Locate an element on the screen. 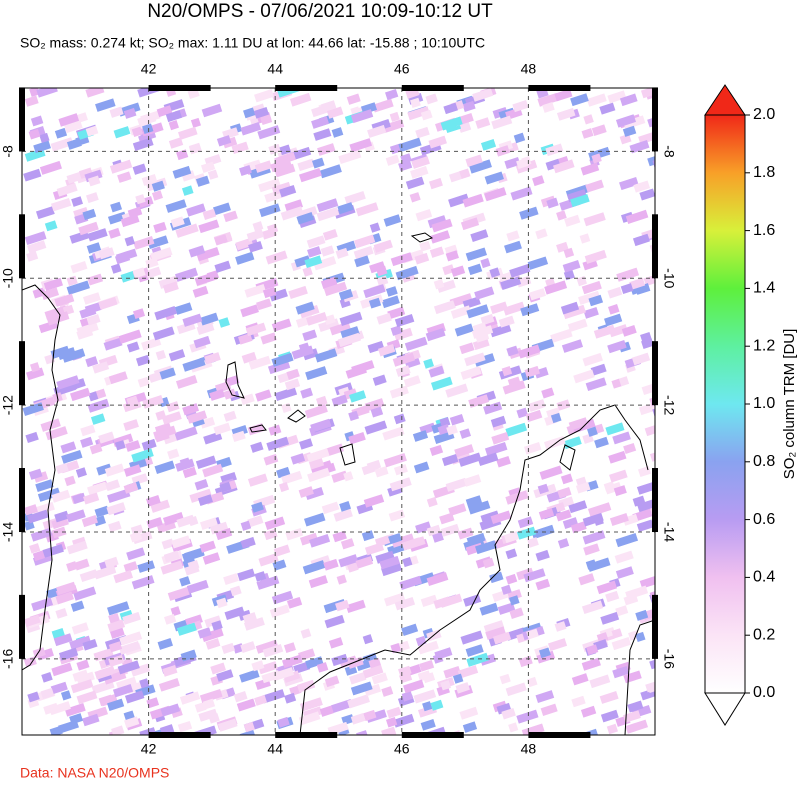  lat-tick-label: -14 is located at coordinates (8, 532).